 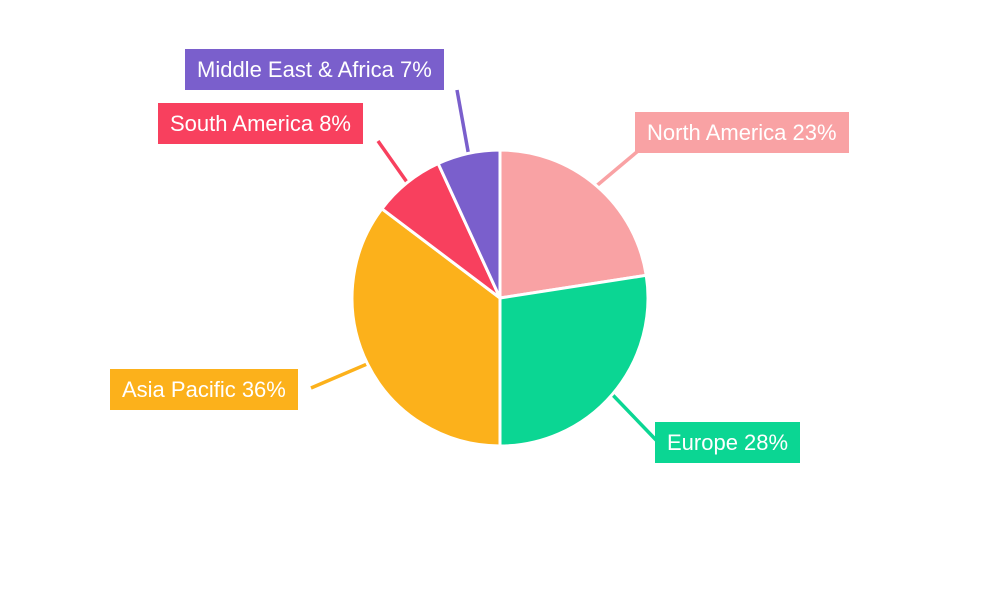 I want to click on label-asia-pacific: Asia Pacific 36%, so click(x=204, y=389).